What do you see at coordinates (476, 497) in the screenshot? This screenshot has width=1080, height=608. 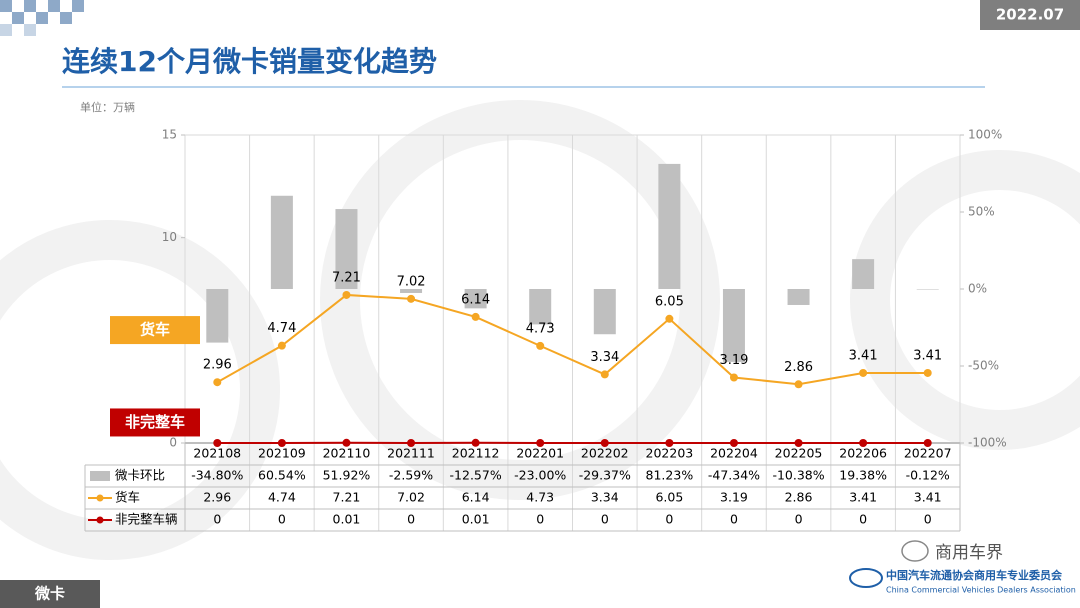 I see `table-cell: 6.14` at bounding box center [476, 497].